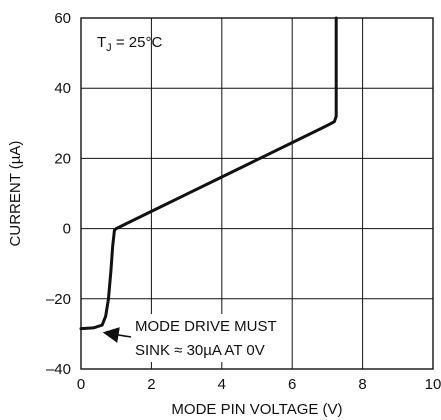  I want to click on x-tick-labels: 0 2 4 6 8 10, so click(259, 384).